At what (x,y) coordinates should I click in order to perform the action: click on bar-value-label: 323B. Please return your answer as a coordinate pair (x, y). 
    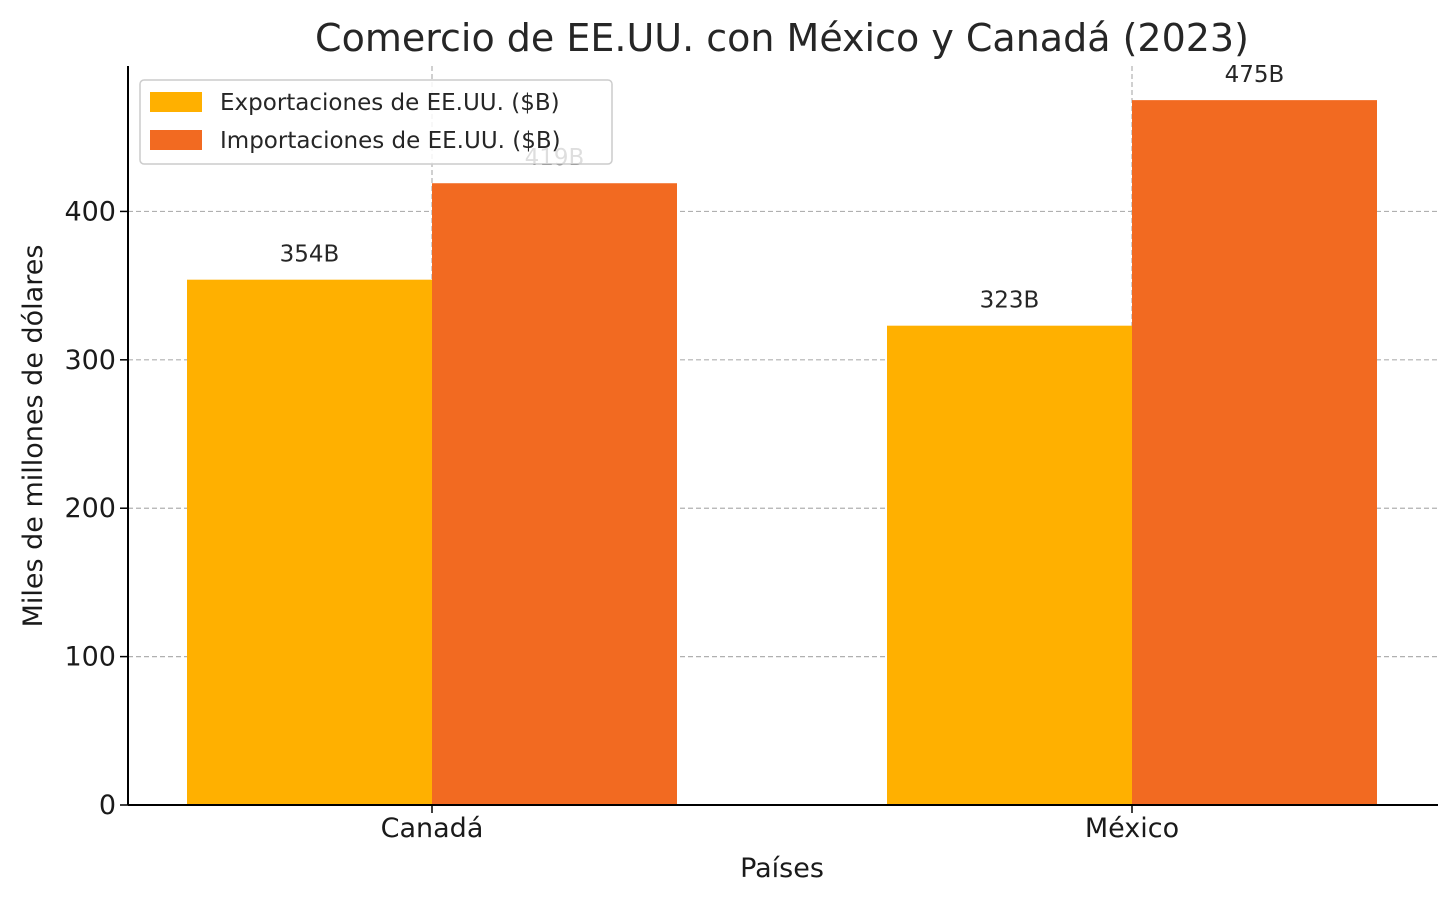
    Looking at the image, I should click on (1010, 301).